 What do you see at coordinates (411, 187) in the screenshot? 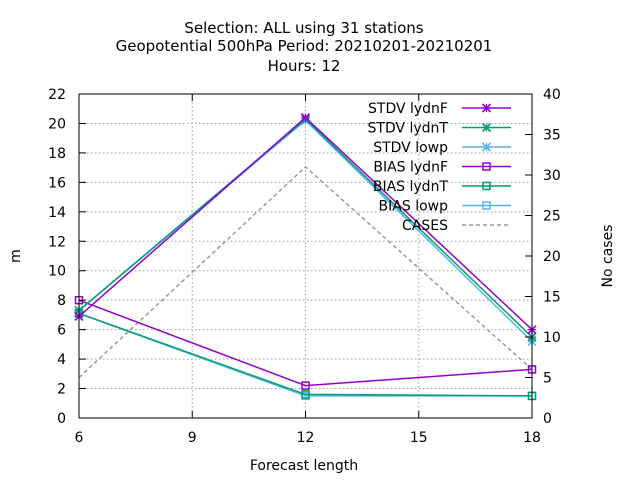
I see `legend-label: BIAS lydnT` at bounding box center [411, 187].